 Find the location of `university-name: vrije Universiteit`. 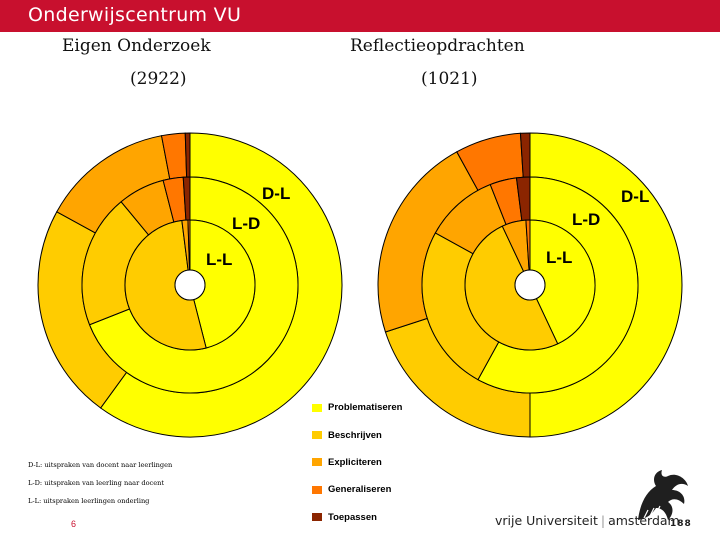

university-name: vrije Universiteit is located at coordinates (546, 520).